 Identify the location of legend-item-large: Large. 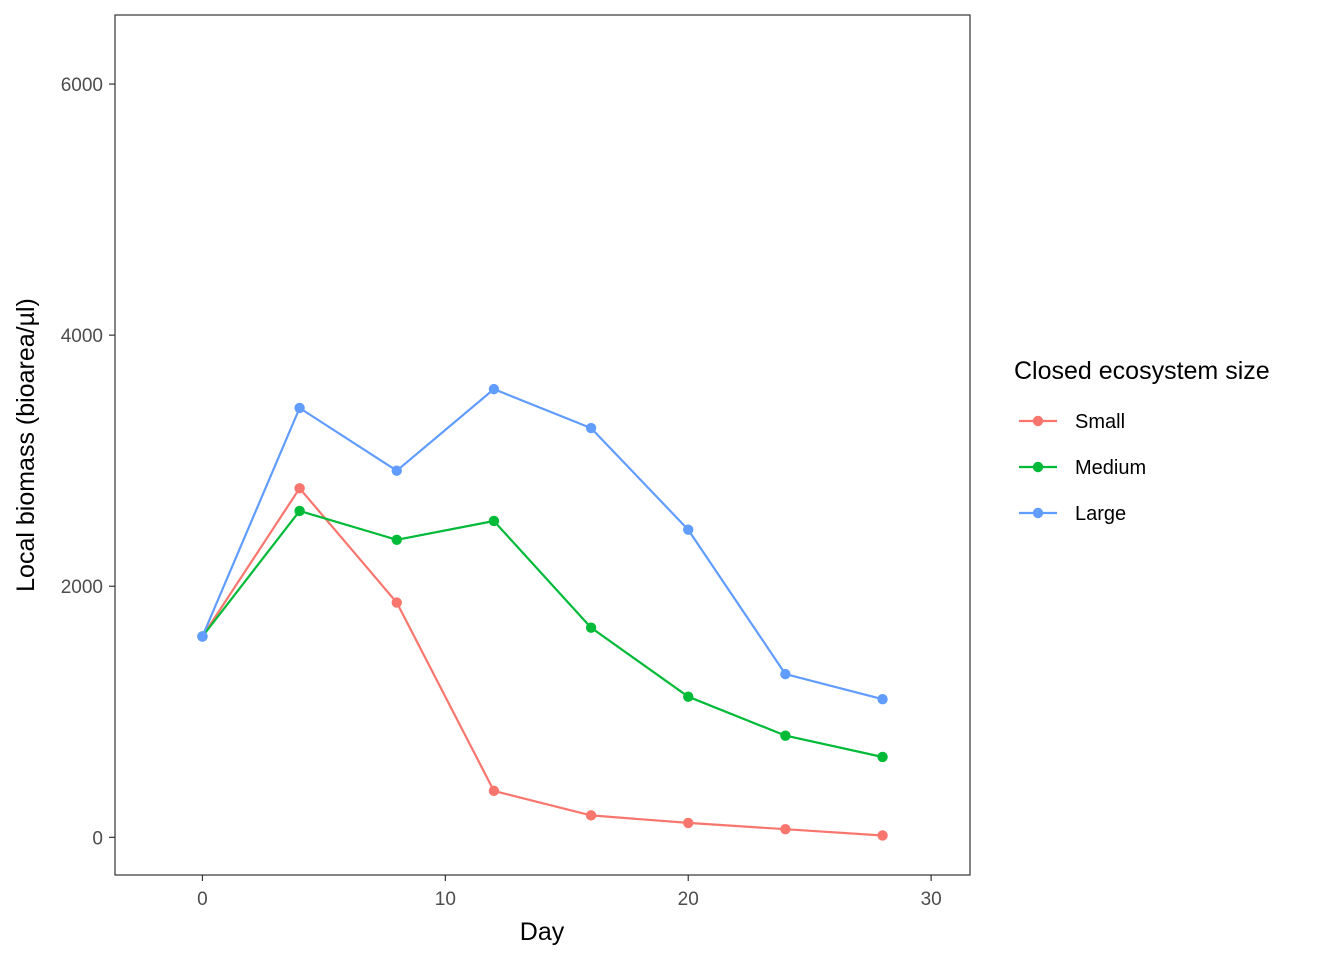
(1072, 514).